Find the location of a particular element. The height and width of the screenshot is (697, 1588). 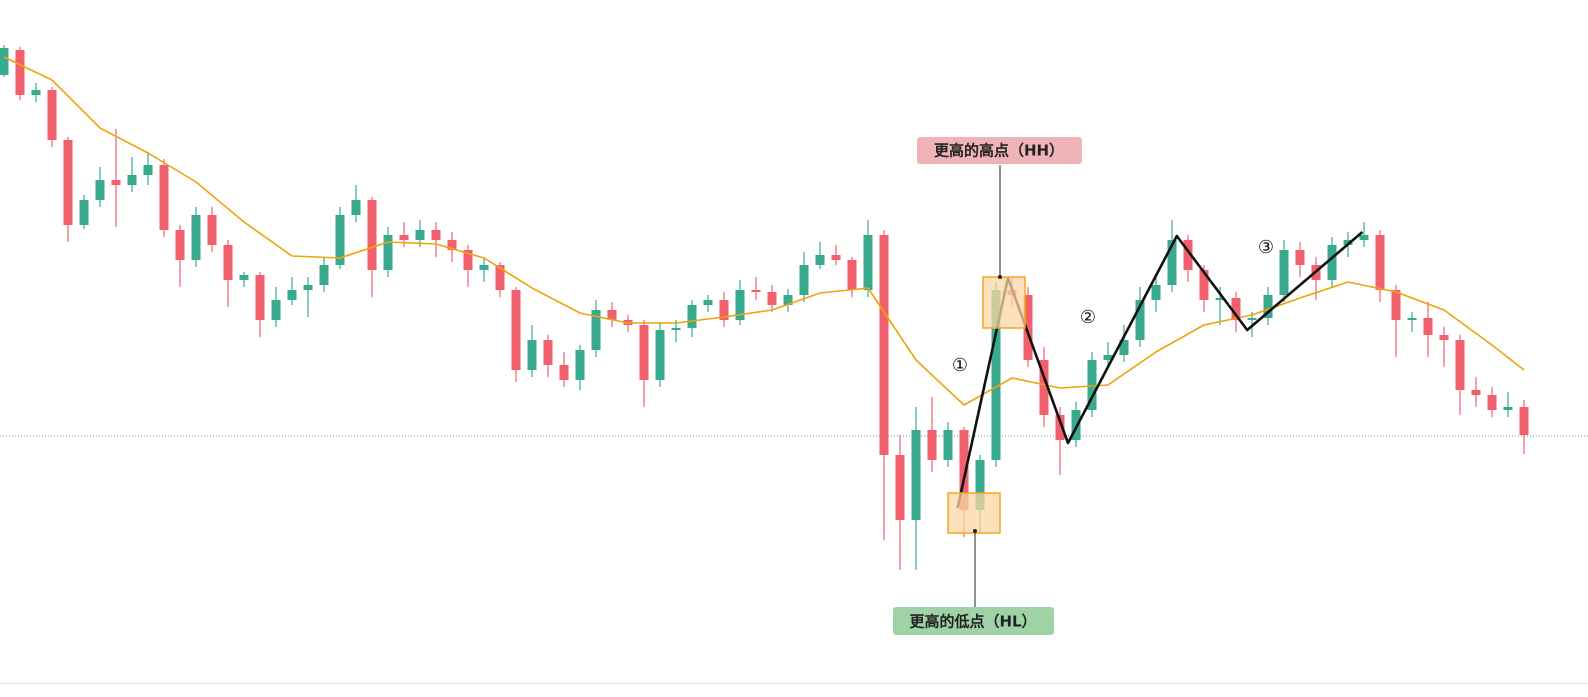

hl-highlight is located at coordinates (974, 513).